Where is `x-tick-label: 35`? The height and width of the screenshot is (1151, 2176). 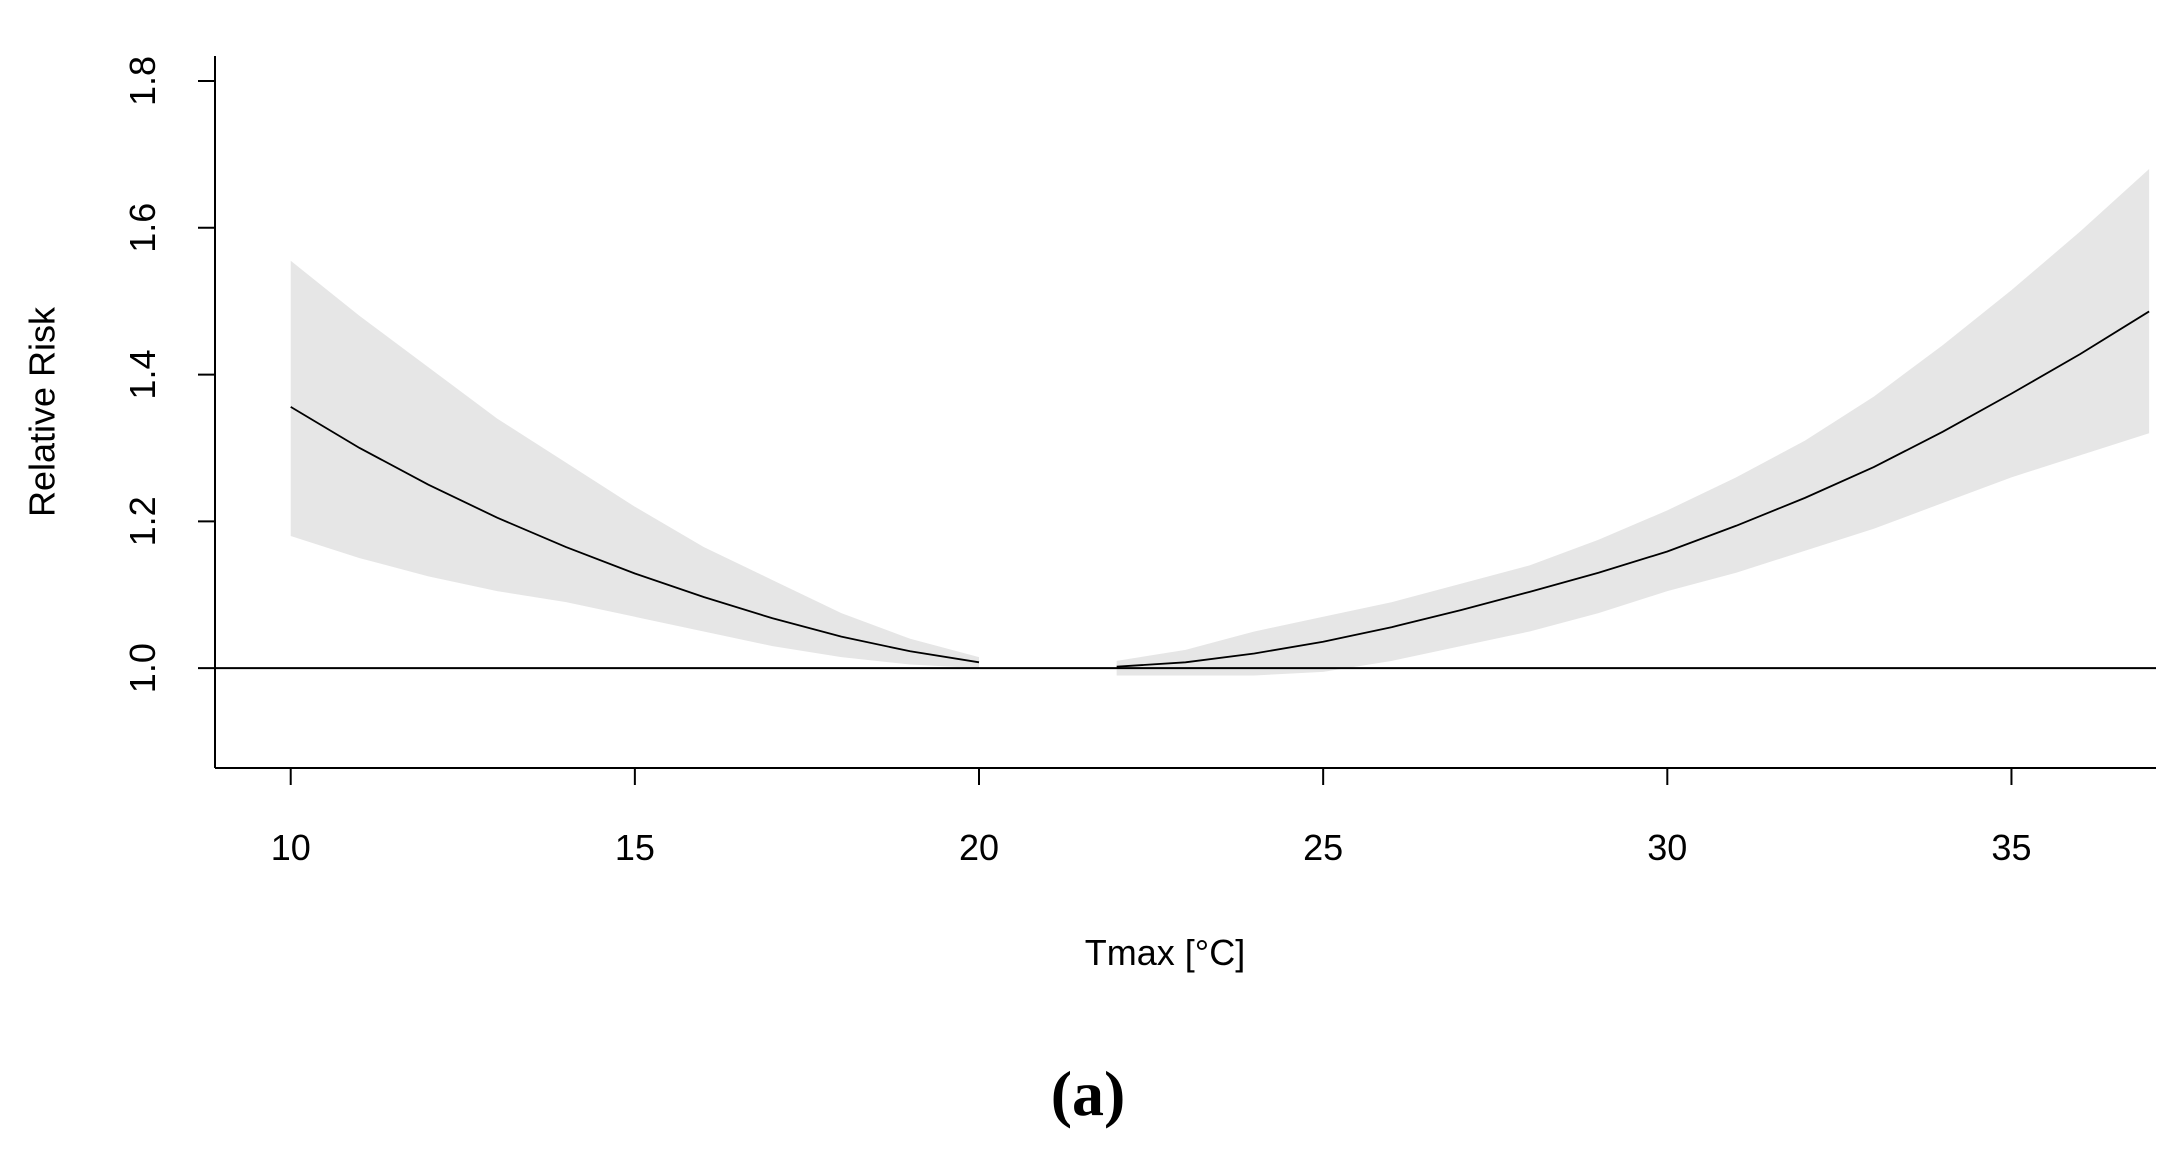 x-tick-label: 35 is located at coordinates (2011, 847).